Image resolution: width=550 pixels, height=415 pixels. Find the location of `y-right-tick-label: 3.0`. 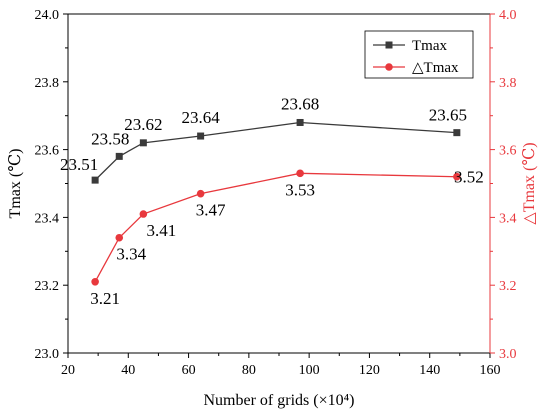

y-right-tick-label: 3.0 is located at coordinates (508, 354).